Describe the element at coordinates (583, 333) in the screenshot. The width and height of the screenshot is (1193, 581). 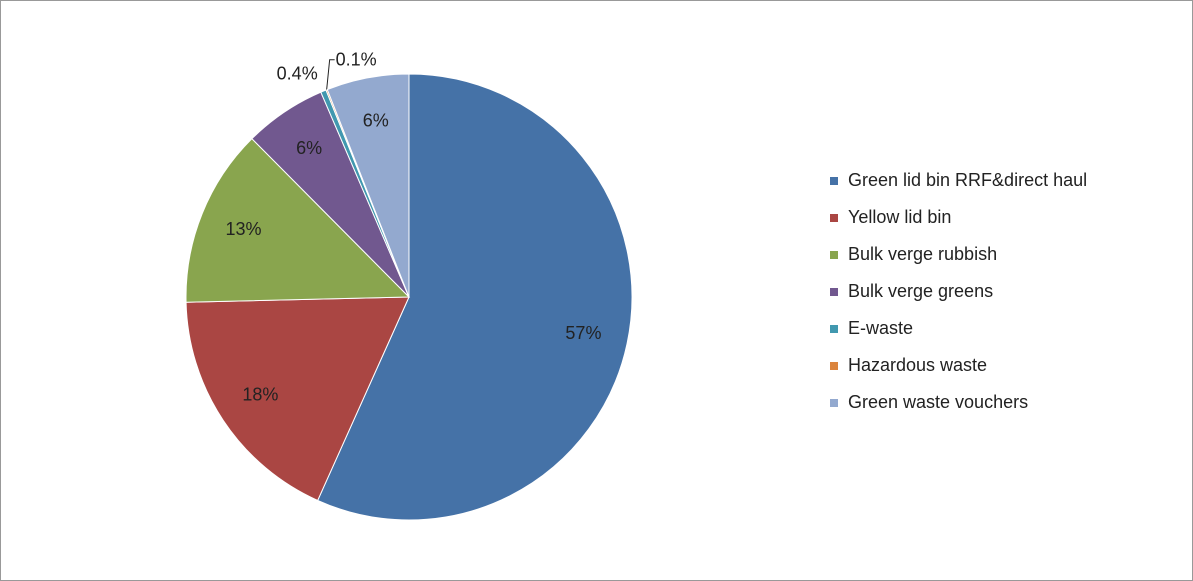
I see `data-label: 57%` at that location.